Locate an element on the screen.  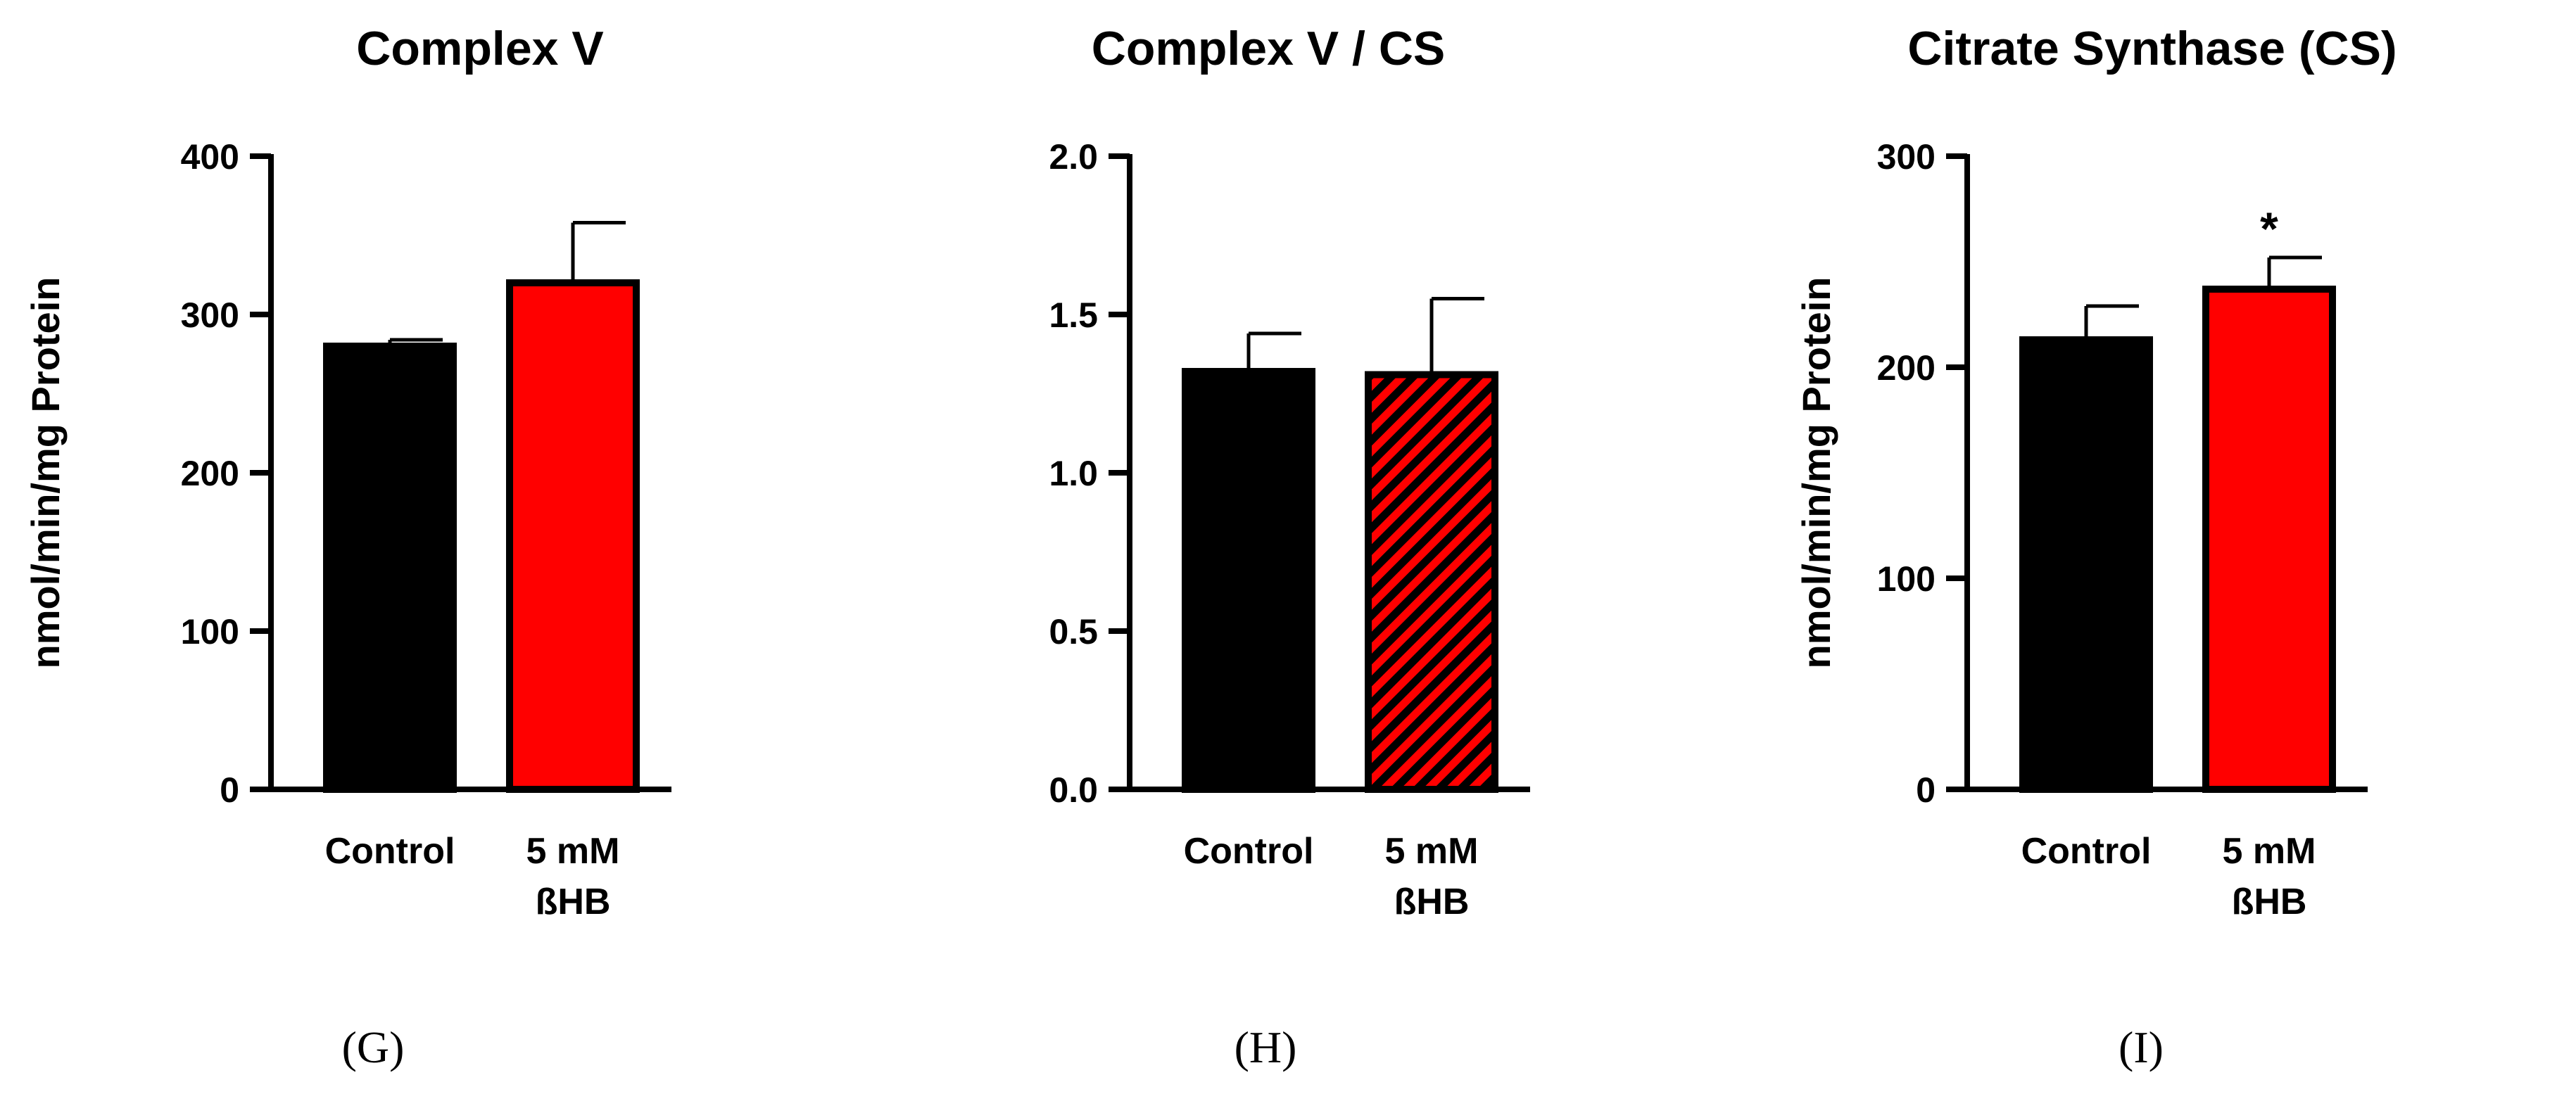
panel-label: (I) is located at coordinates (2141, 1047).